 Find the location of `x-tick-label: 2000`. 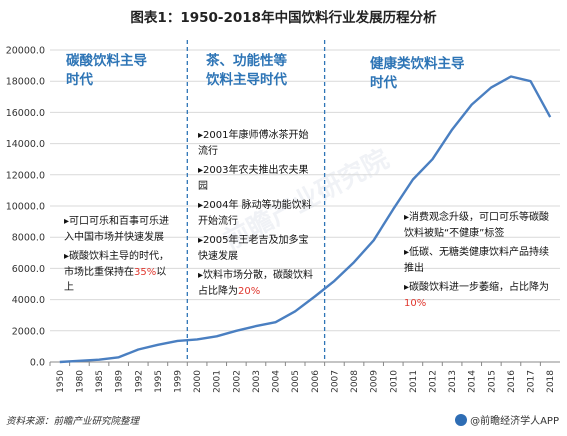

x-tick-label: 2000 is located at coordinates (198, 381).